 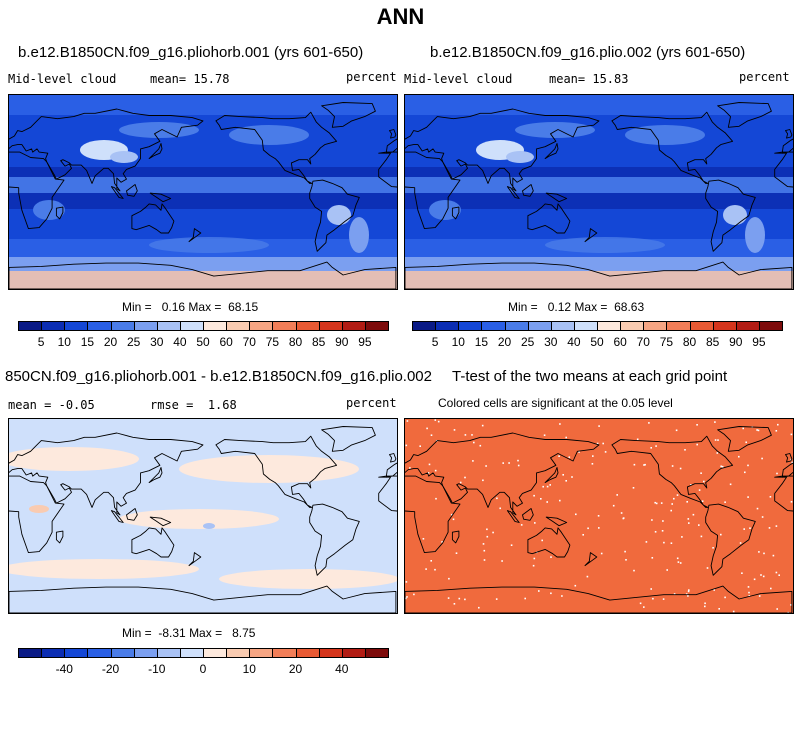 What do you see at coordinates (157, 669) in the screenshot?
I see `colorbar-tick-label: -10` at bounding box center [157, 669].